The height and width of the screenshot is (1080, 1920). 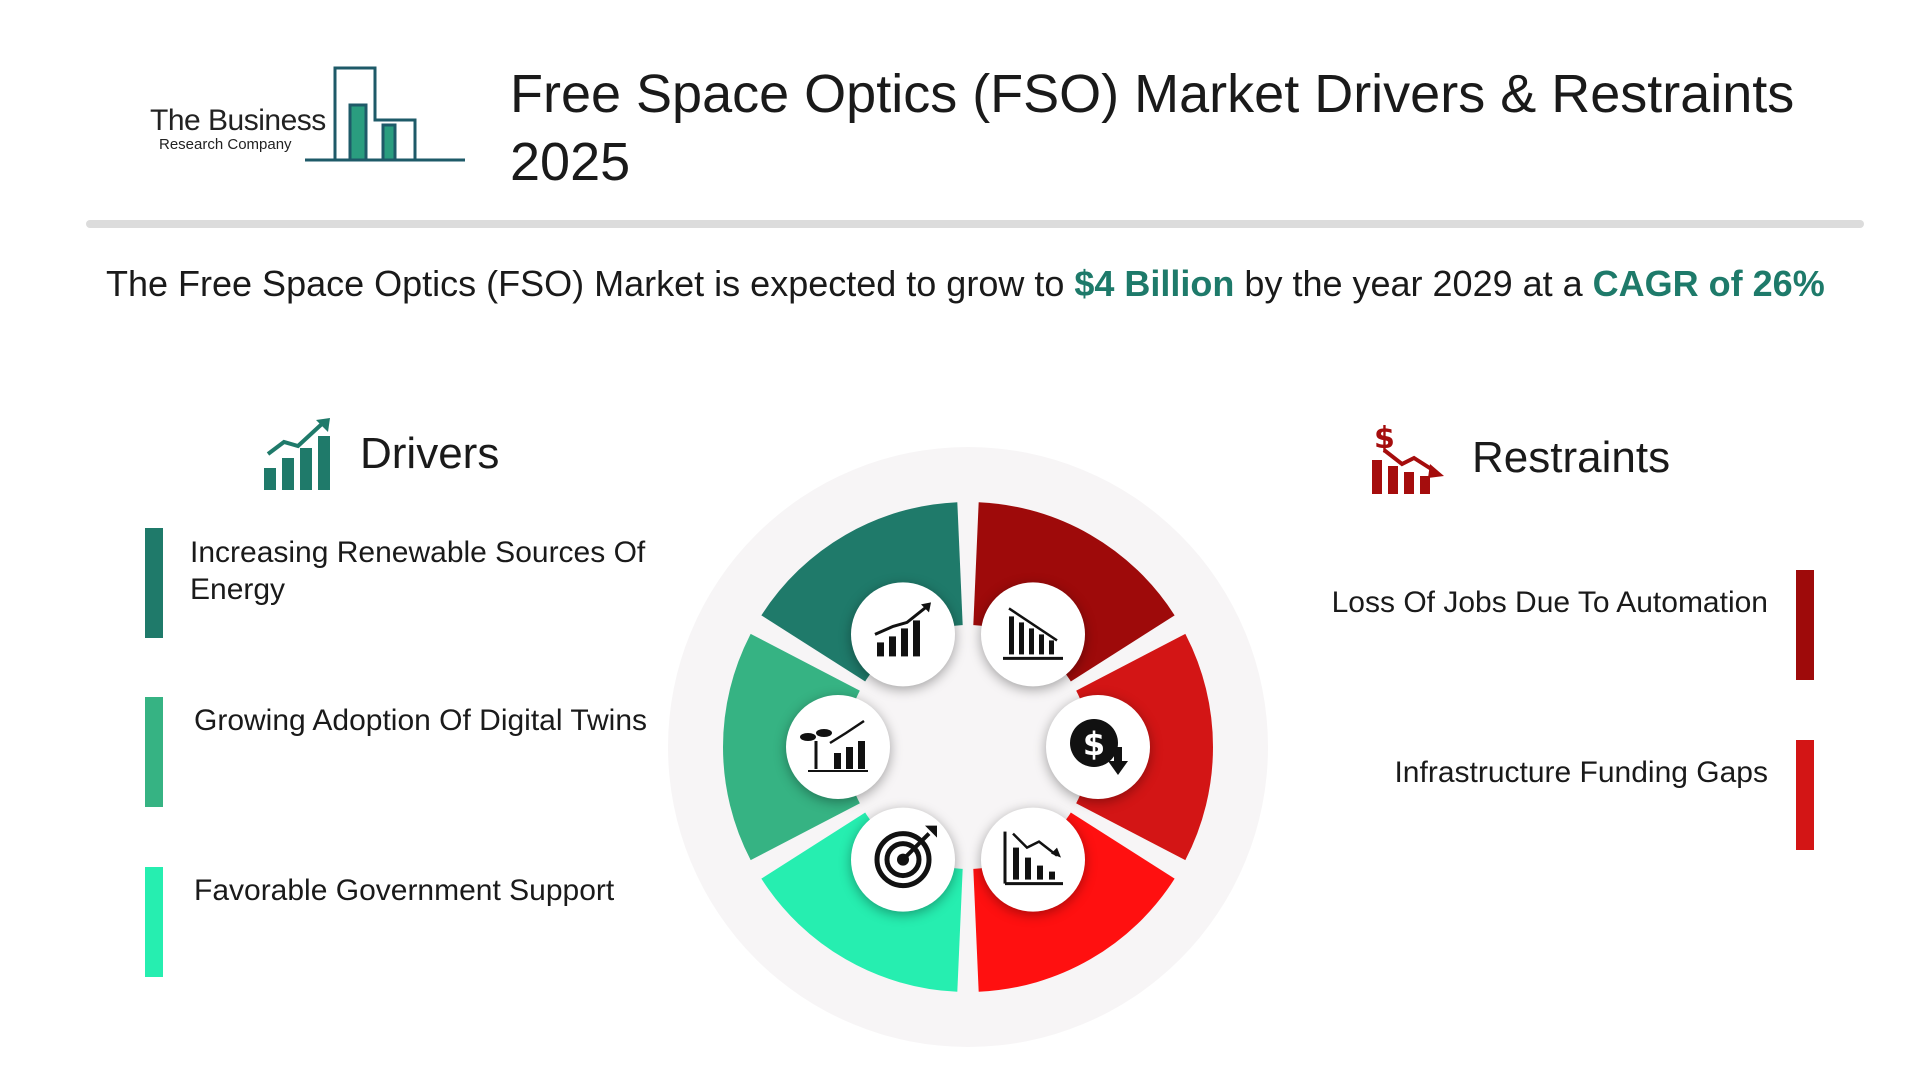 What do you see at coordinates (1154, 283) in the screenshot?
I see `market-value: $4 Billion` at bounding box center [1154, 283].